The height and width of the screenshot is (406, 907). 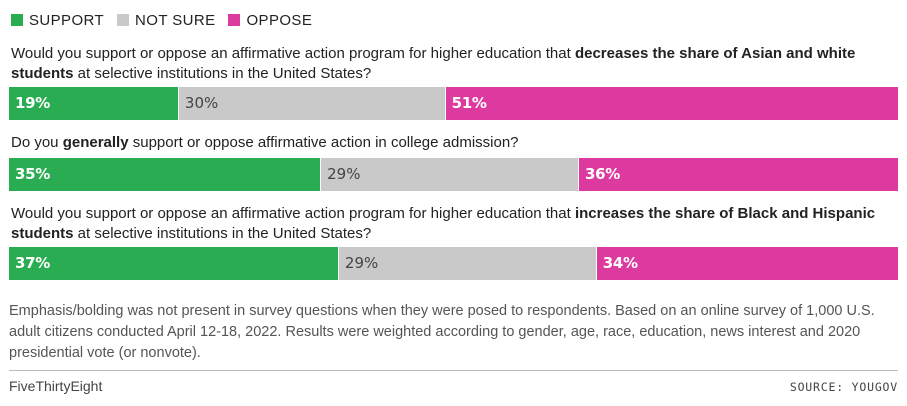 What do you see at coordinates (67, 20) in the screenshot?
I see `legend-label-support: SUPPORT` at bounding box center [67, 20].